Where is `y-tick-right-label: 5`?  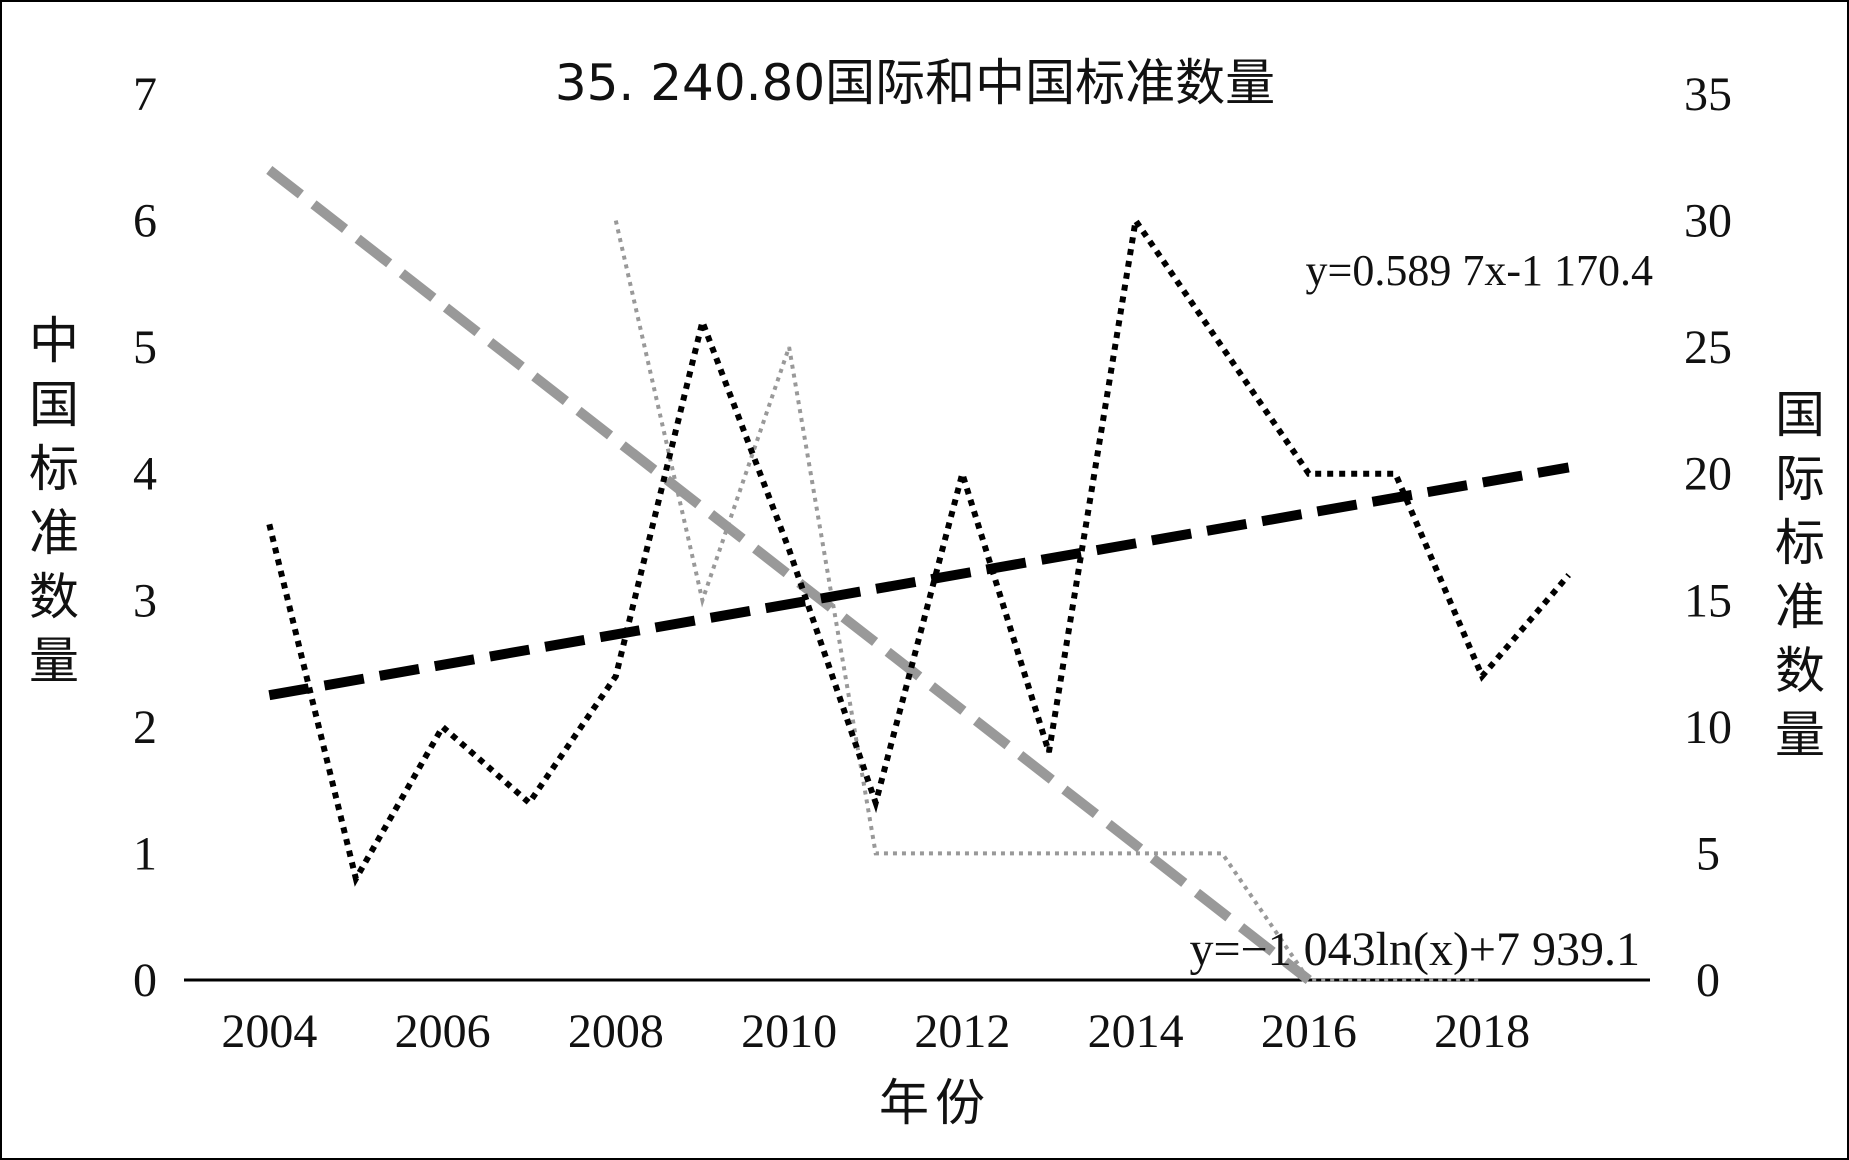
y-tick-right-label: 5 is located at coordinates (1708, 853).